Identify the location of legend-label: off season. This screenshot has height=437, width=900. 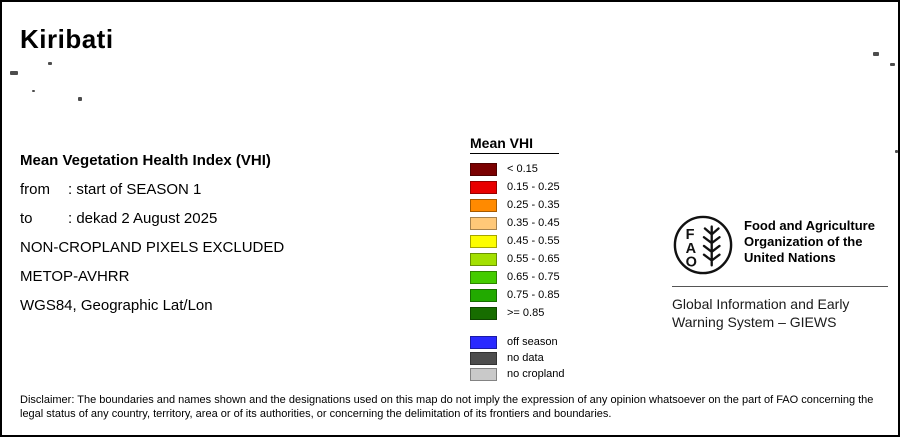
(532, 342).